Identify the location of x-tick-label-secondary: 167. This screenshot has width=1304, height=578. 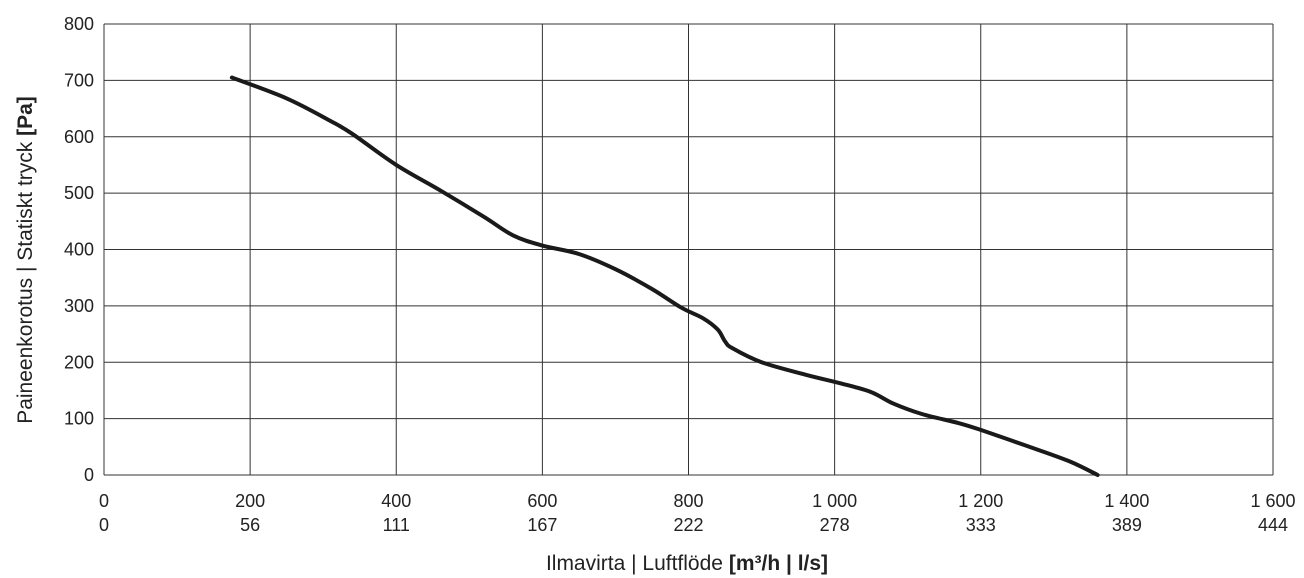
(542, 525).